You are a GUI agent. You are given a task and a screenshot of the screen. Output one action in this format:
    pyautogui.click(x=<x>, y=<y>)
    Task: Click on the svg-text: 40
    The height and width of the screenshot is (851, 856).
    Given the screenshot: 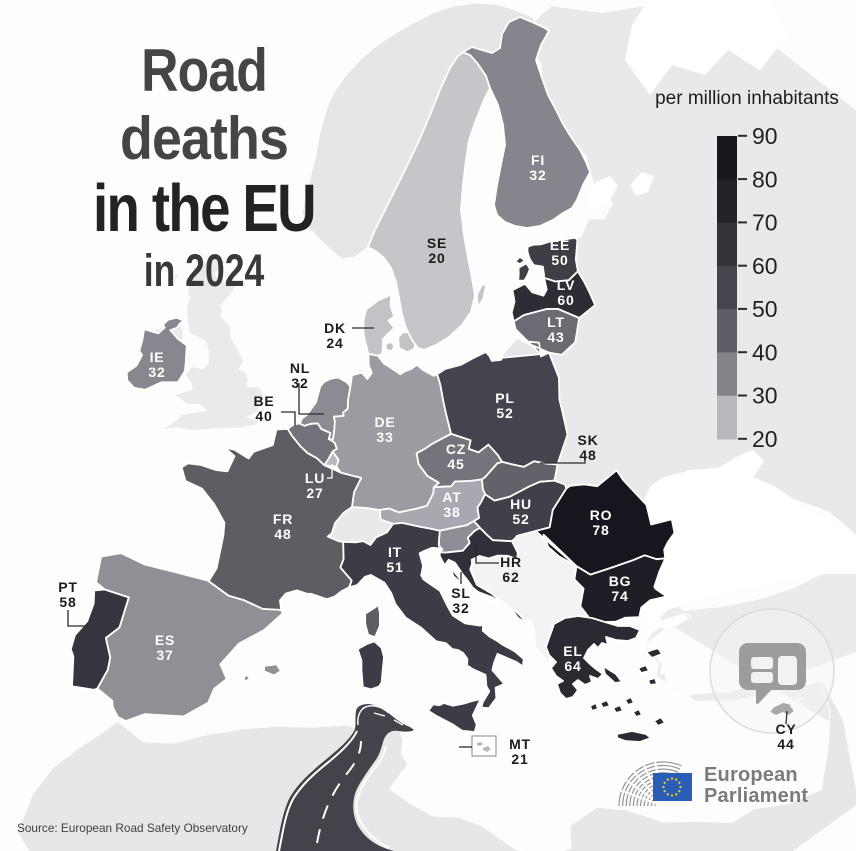 What is the action you would take?
    pyautogui.click(x=765, y=352)
    